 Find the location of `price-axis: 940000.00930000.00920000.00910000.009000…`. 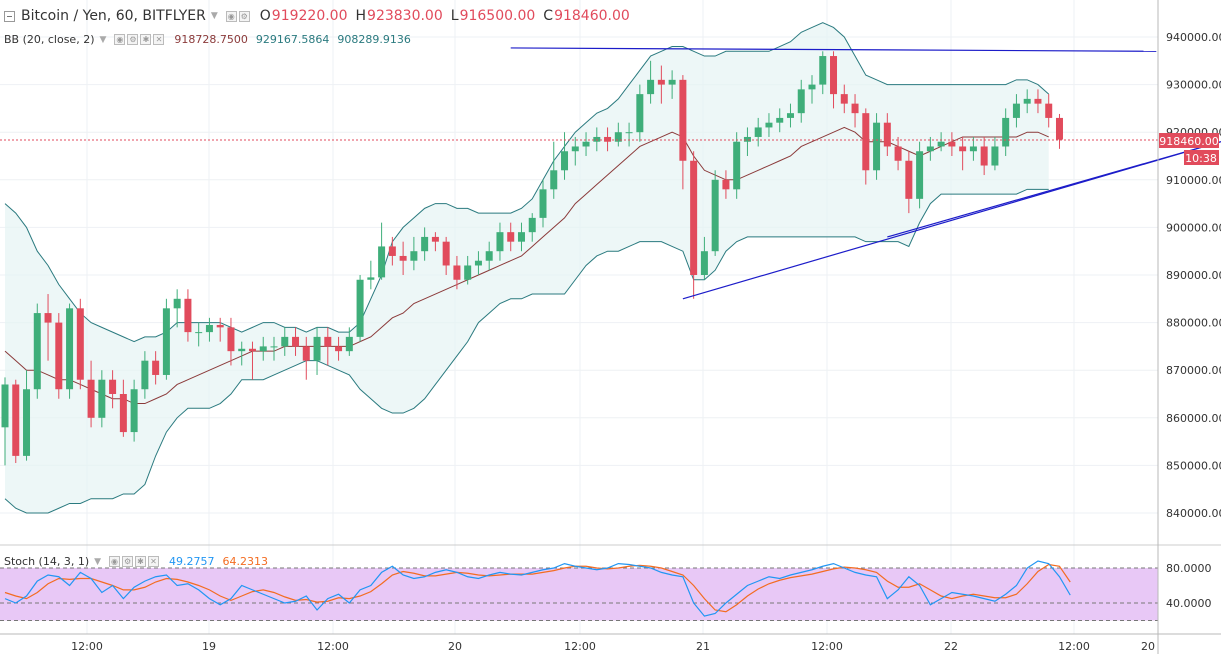

price-axis: 940000.00930000.00920000.00910000.009000… is located at coordinates (1193, 275).